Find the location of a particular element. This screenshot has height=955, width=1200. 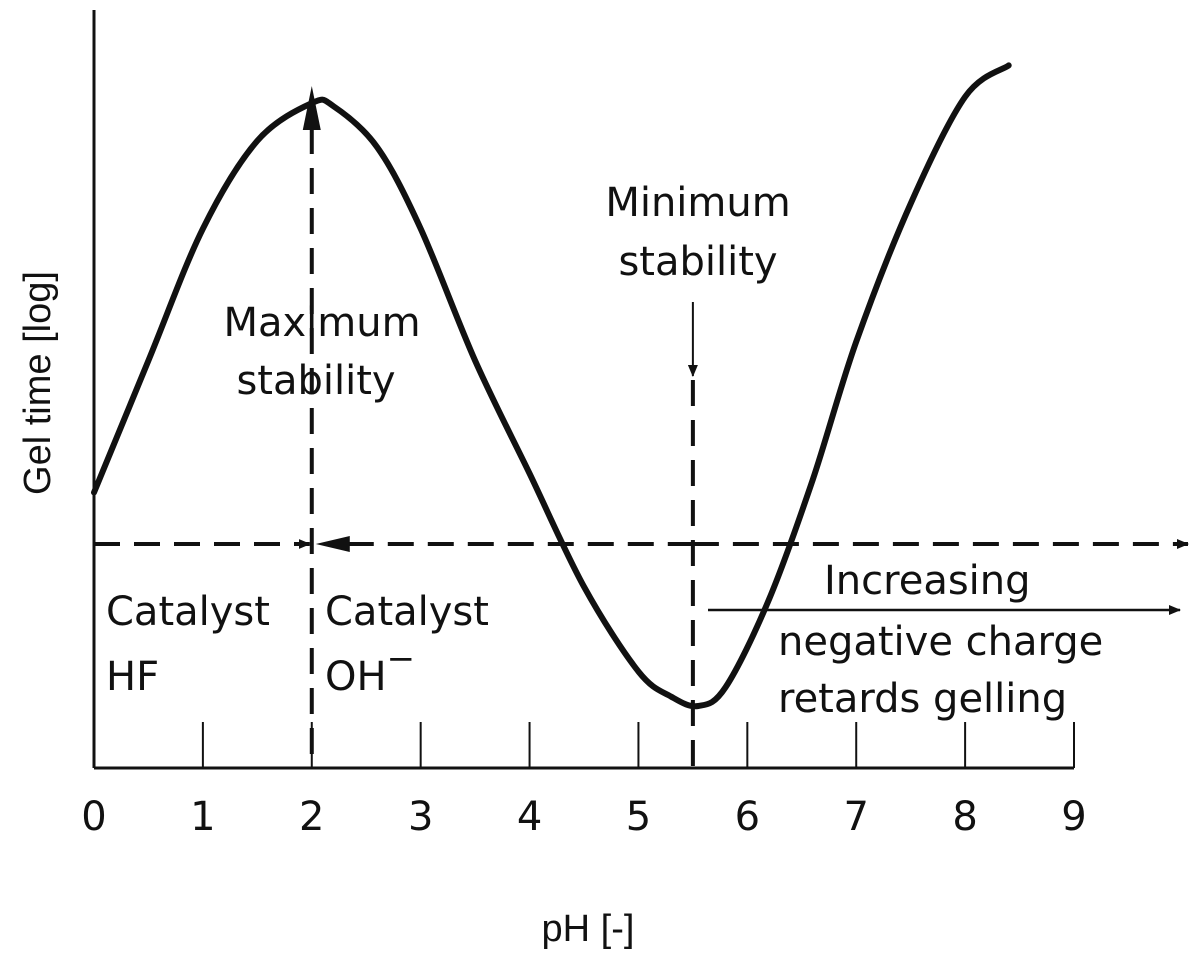

x-axis-title: pH [-] is located at coordinates (588, 929).